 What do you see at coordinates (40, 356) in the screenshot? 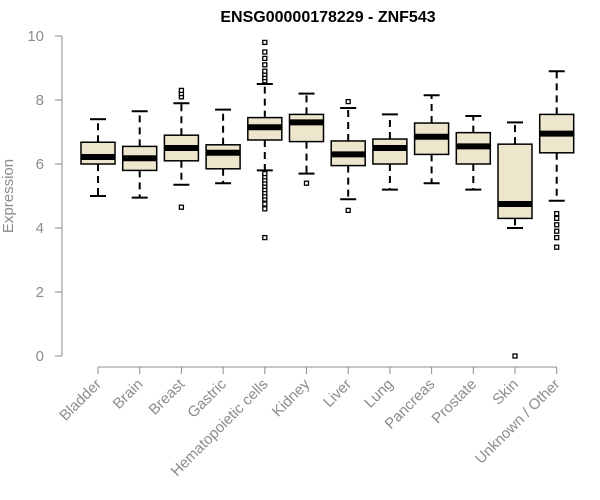
I see `y-tick-label: 0` at bounding box center [40, 356].